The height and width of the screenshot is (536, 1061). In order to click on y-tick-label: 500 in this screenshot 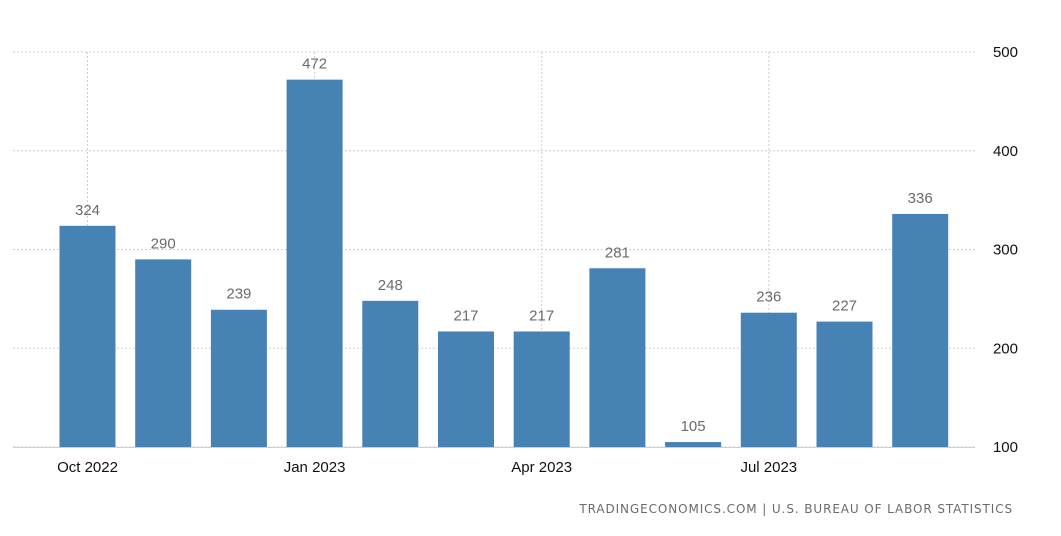, I will do `click(1005, 52)`.